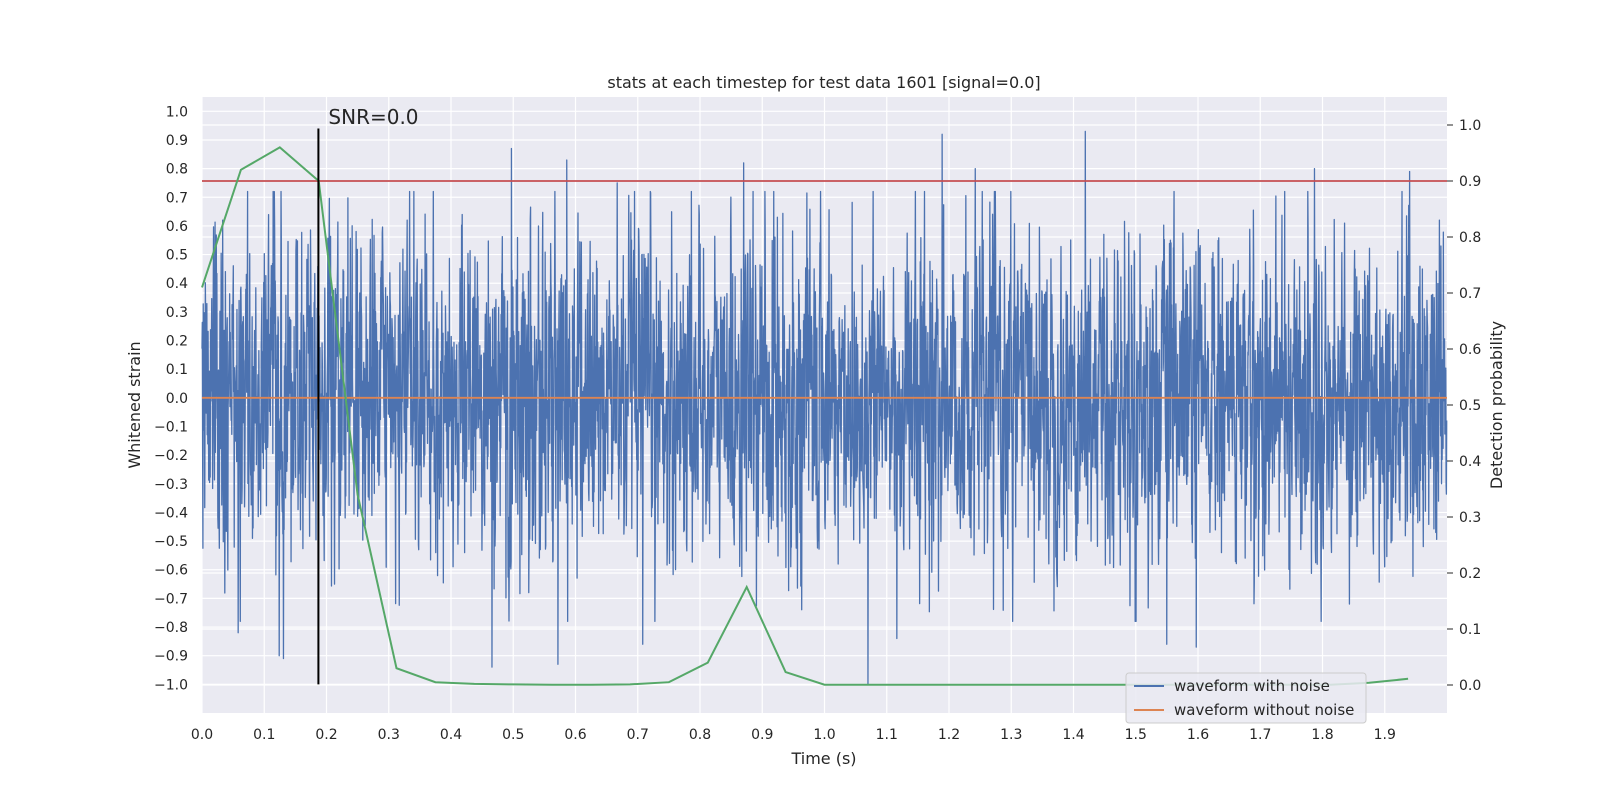  Describe the element at coordinates (1198, 735) in the screenshot. I see `x-tick-label: 1.6` at that location.